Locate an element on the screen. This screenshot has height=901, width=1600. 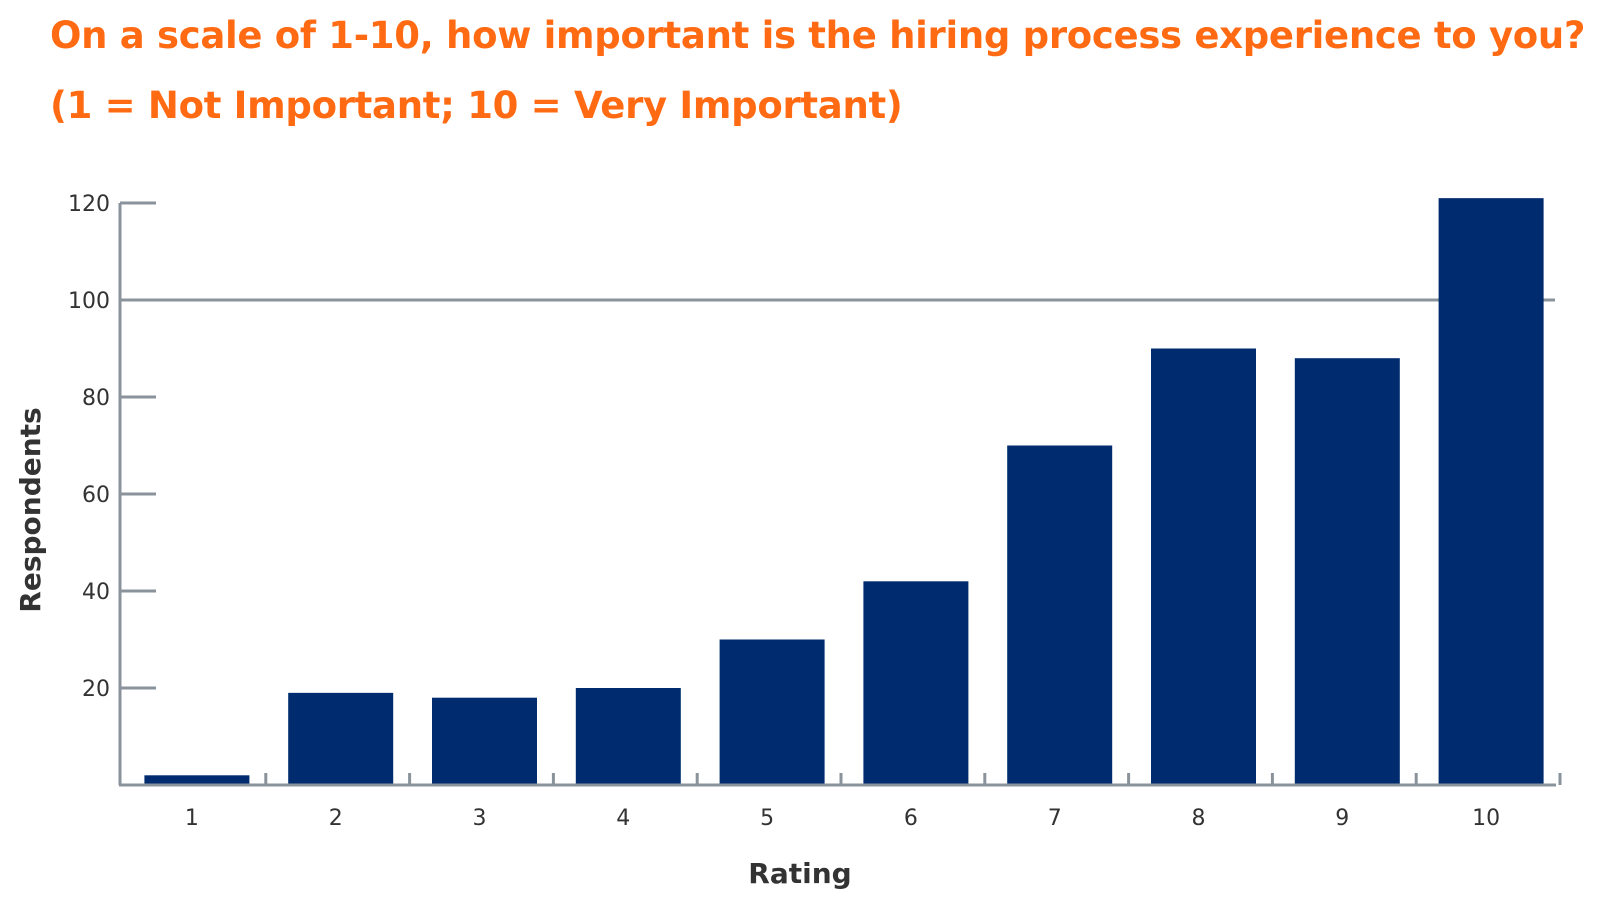
y-tick-label-40: 40 is located at coordinates (96, 592).